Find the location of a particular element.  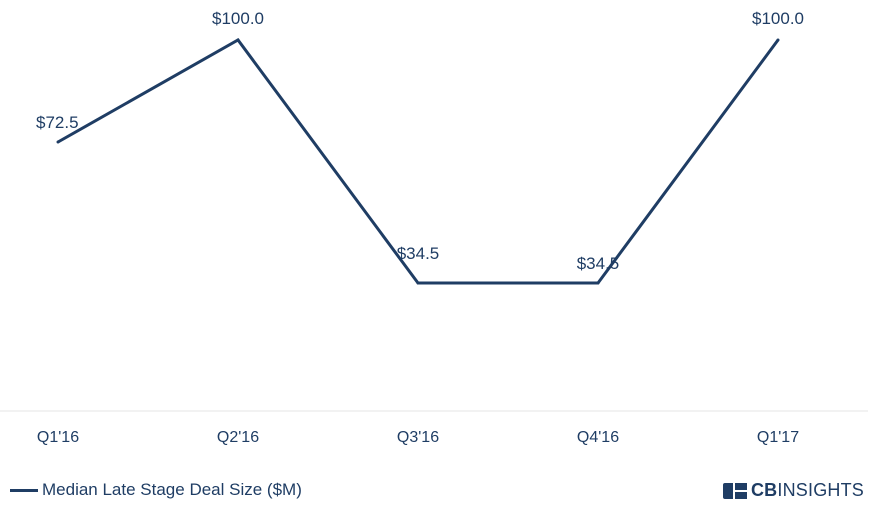

brand-logo: CBINSIGHTS is located at coordinates (793, 490).